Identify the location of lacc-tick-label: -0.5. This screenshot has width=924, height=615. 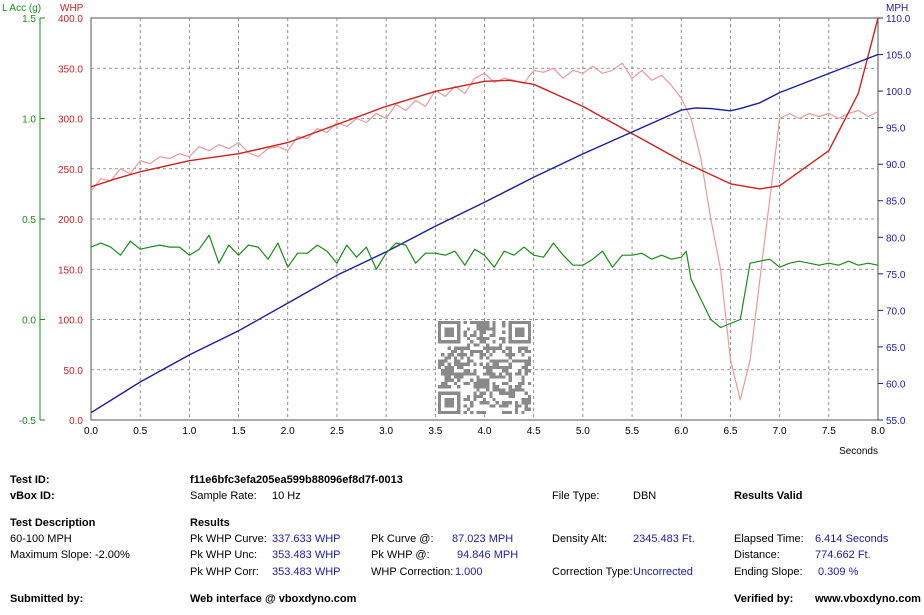
(28, 421).